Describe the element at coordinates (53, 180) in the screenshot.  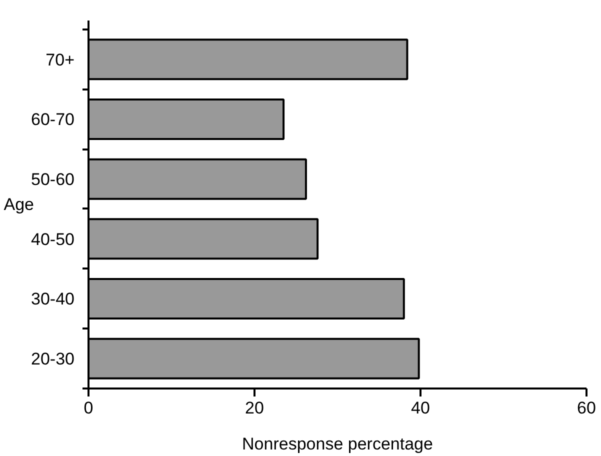
I see `y-tick-label: 50-60` at that location.